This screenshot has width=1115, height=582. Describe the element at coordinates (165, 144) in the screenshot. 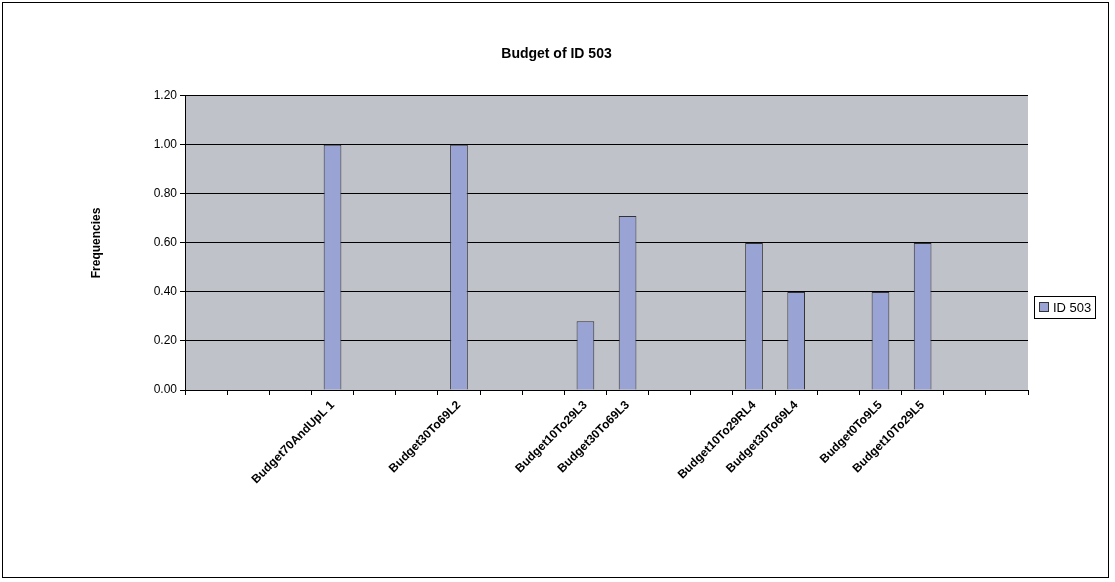

I see `y-tick-label: 1.00` at that location.